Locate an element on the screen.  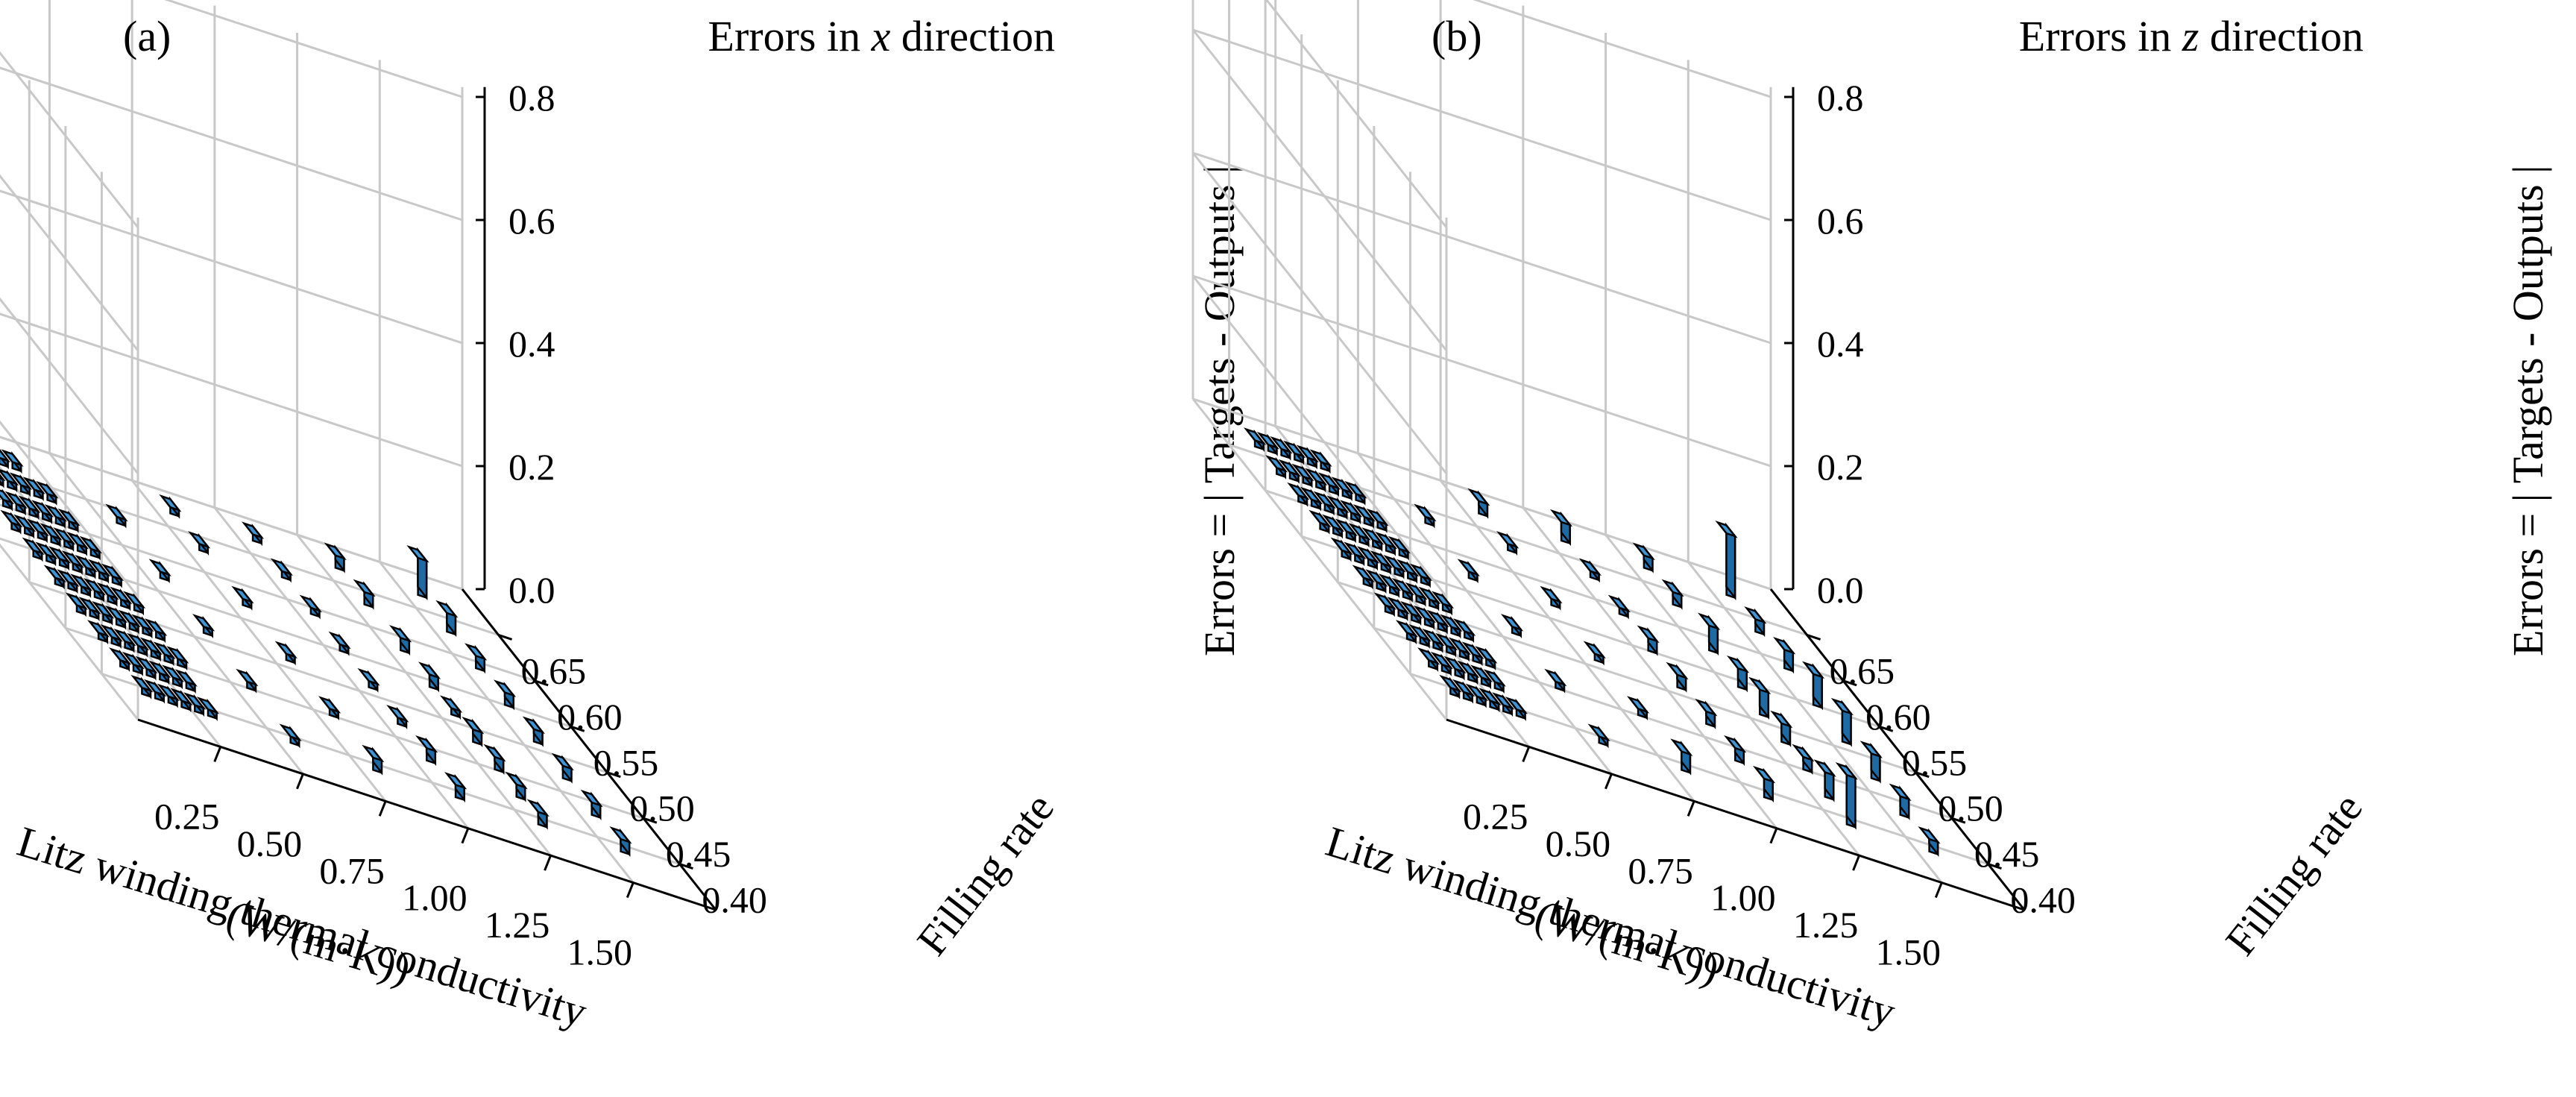
x-tick-label: 0.25 is located at coordinates (1495, 816).